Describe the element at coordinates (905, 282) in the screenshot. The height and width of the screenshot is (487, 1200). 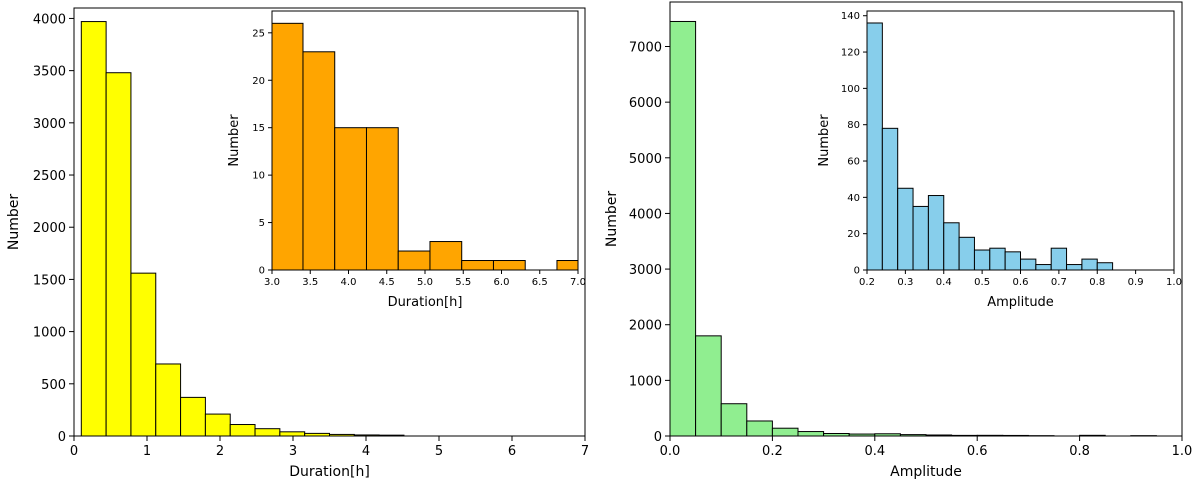
I see `amplitude-inset-xtick-label-1: 0.3` at that location.